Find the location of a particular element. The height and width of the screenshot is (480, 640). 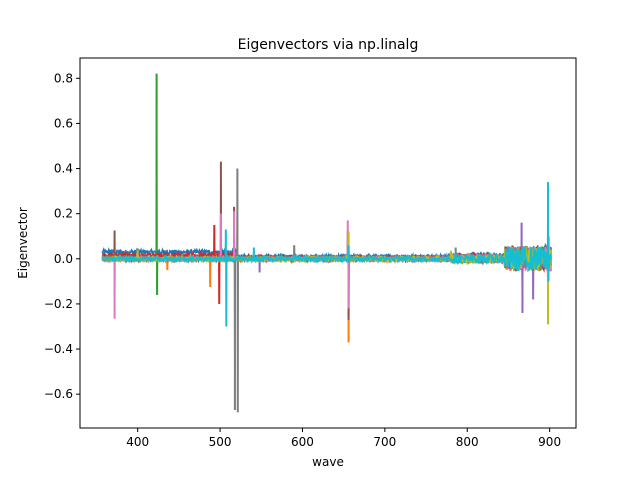

y-tick-label: 0.6 is located at coordinates (63, 123).